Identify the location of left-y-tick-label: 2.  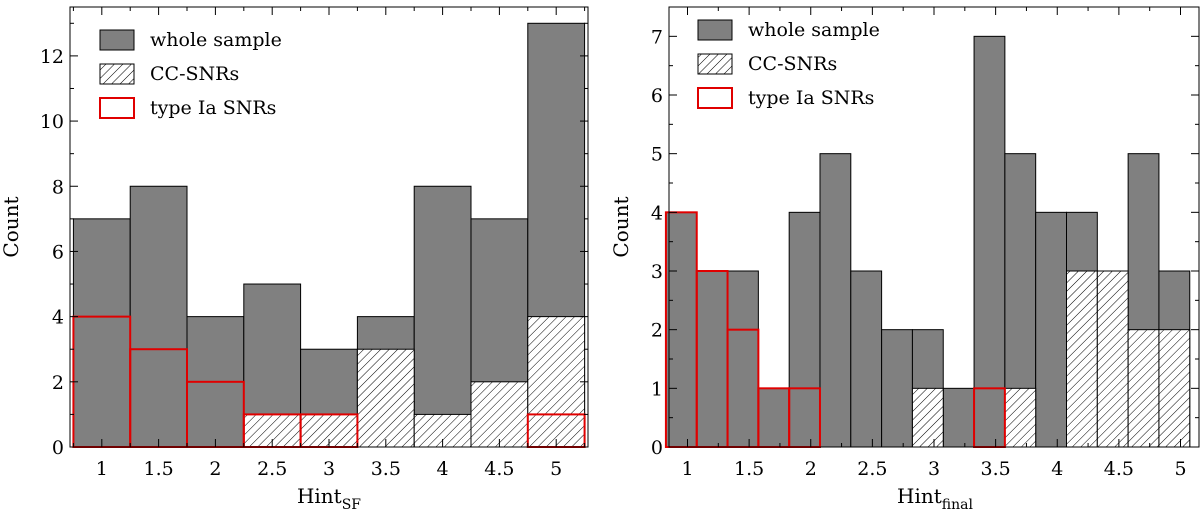
(58, 383).